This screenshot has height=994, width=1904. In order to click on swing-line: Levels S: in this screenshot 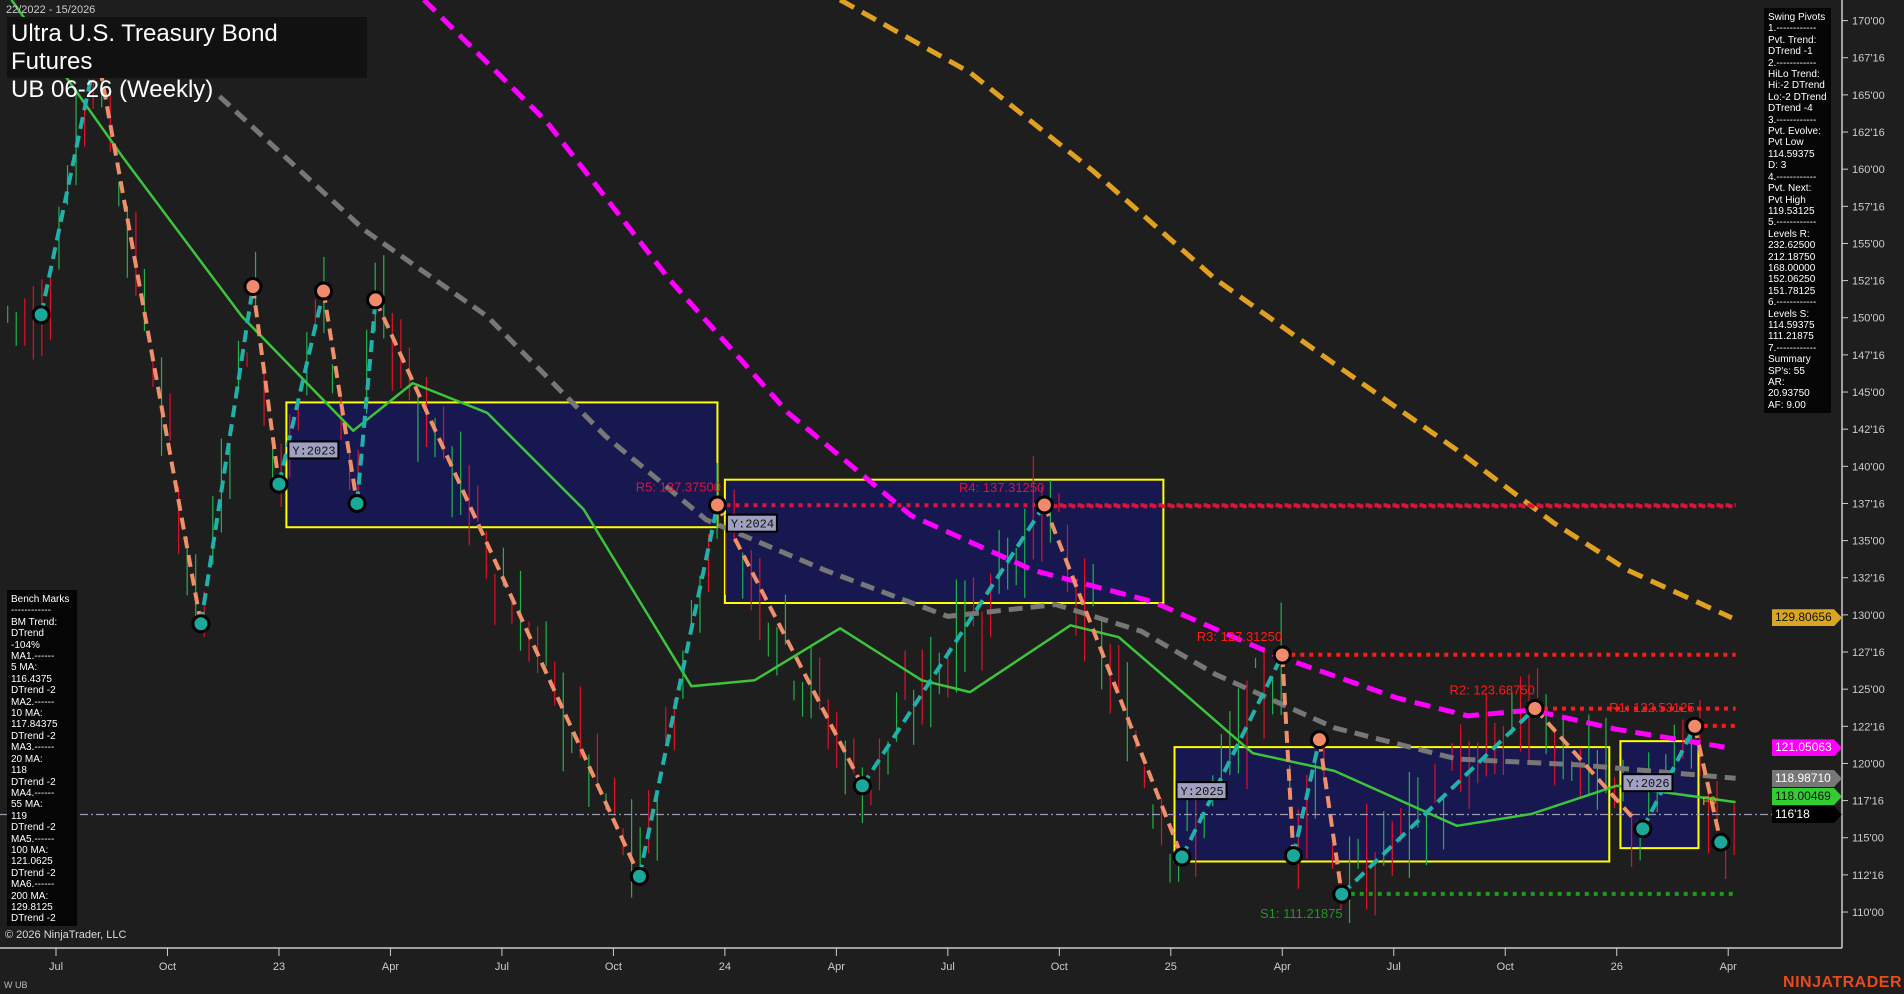, I will do `click(1789, 314)`.